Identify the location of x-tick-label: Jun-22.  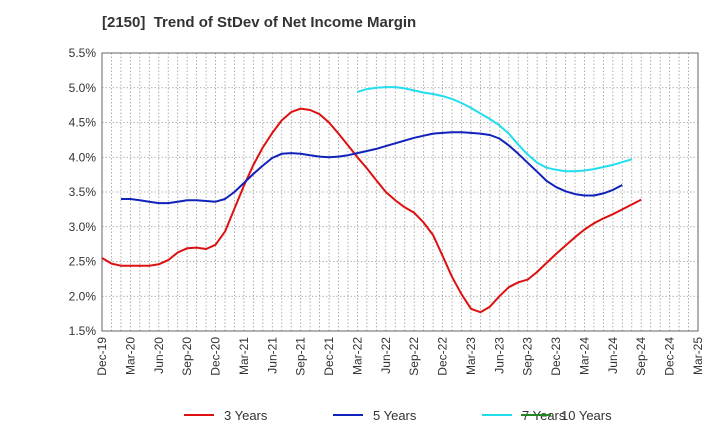
(386, 355).